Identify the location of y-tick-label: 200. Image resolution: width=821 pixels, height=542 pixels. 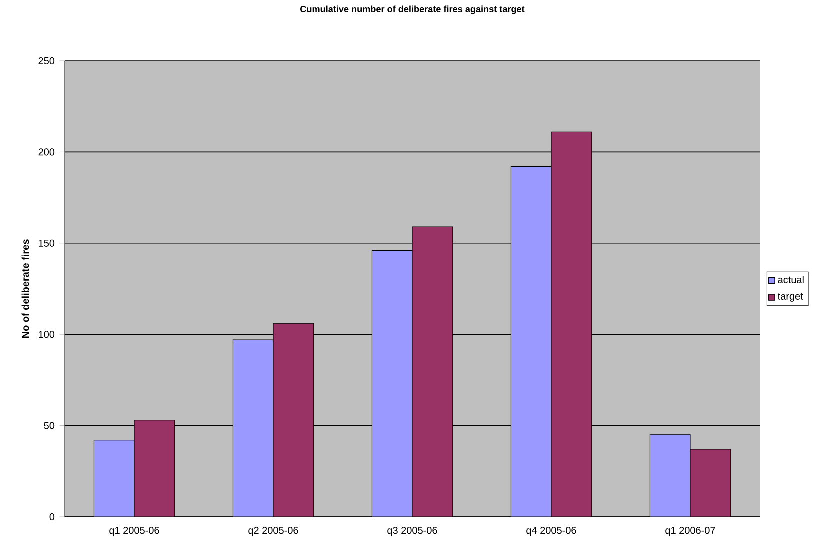
(46, 152).